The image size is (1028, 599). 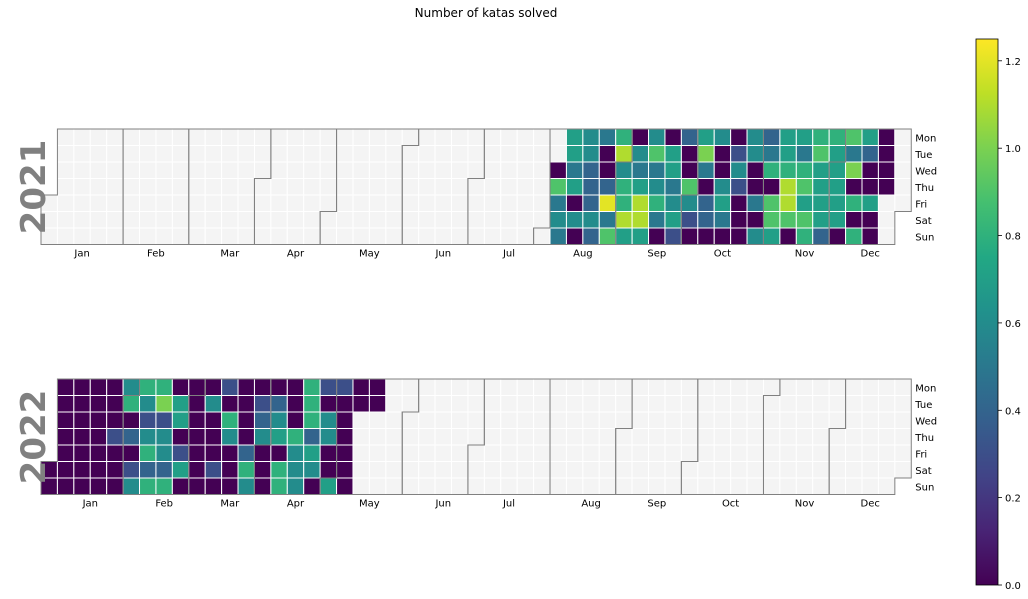 I want to click on colorbar-gradient, so click(x=987, y=312).